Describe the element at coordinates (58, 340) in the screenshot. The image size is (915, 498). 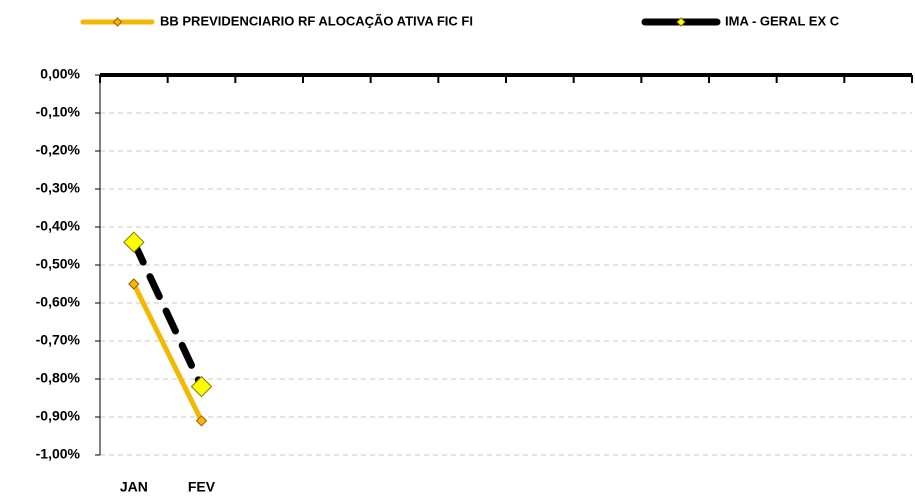
I see `y-tick-label: -0,70%` at that location.